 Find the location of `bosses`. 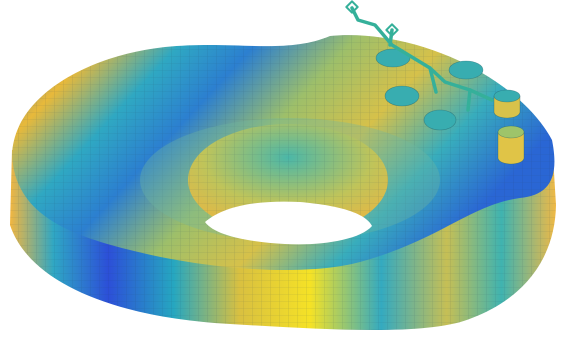

bosses is located at coordinates (450, 106).